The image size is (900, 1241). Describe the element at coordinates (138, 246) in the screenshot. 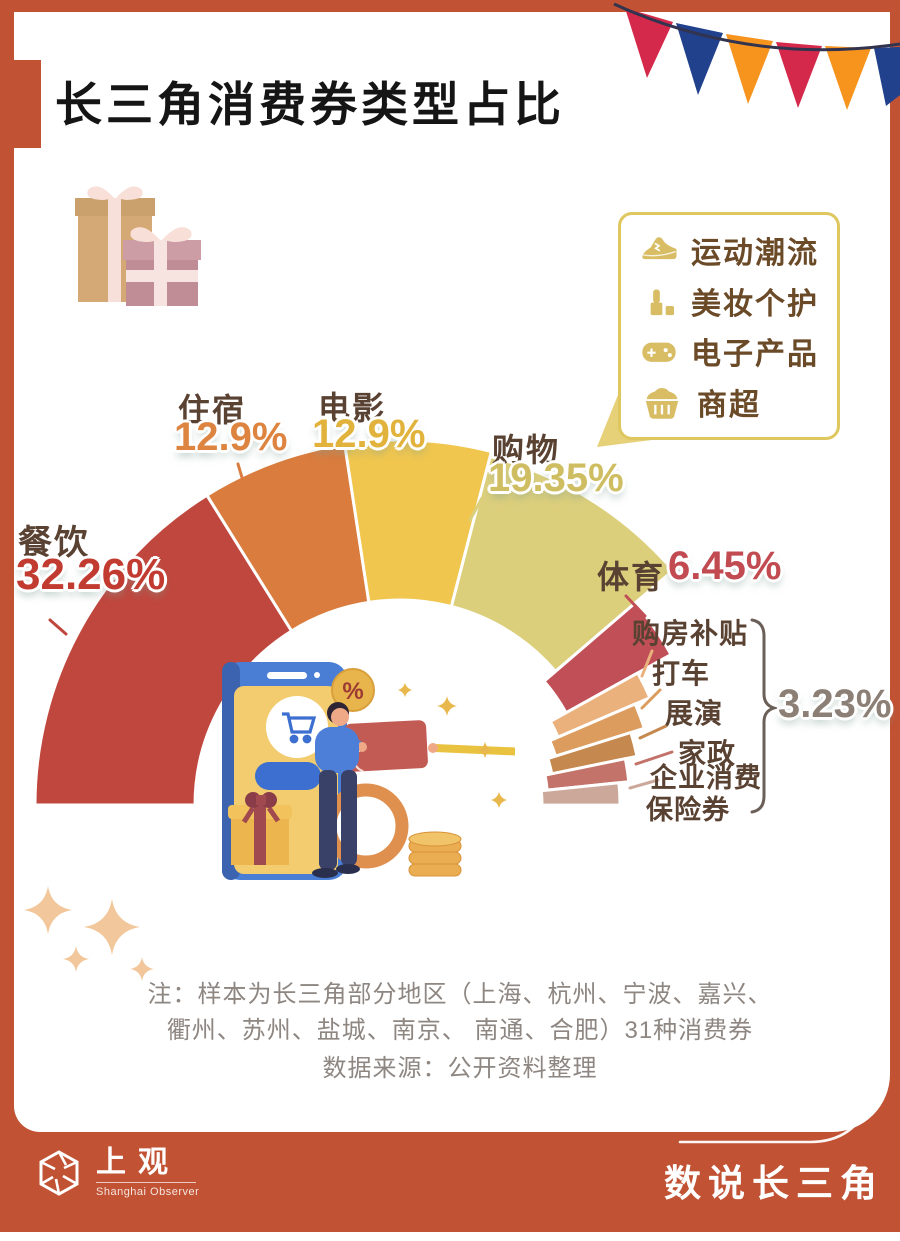

I see `gift-boxes-icon` at that location.